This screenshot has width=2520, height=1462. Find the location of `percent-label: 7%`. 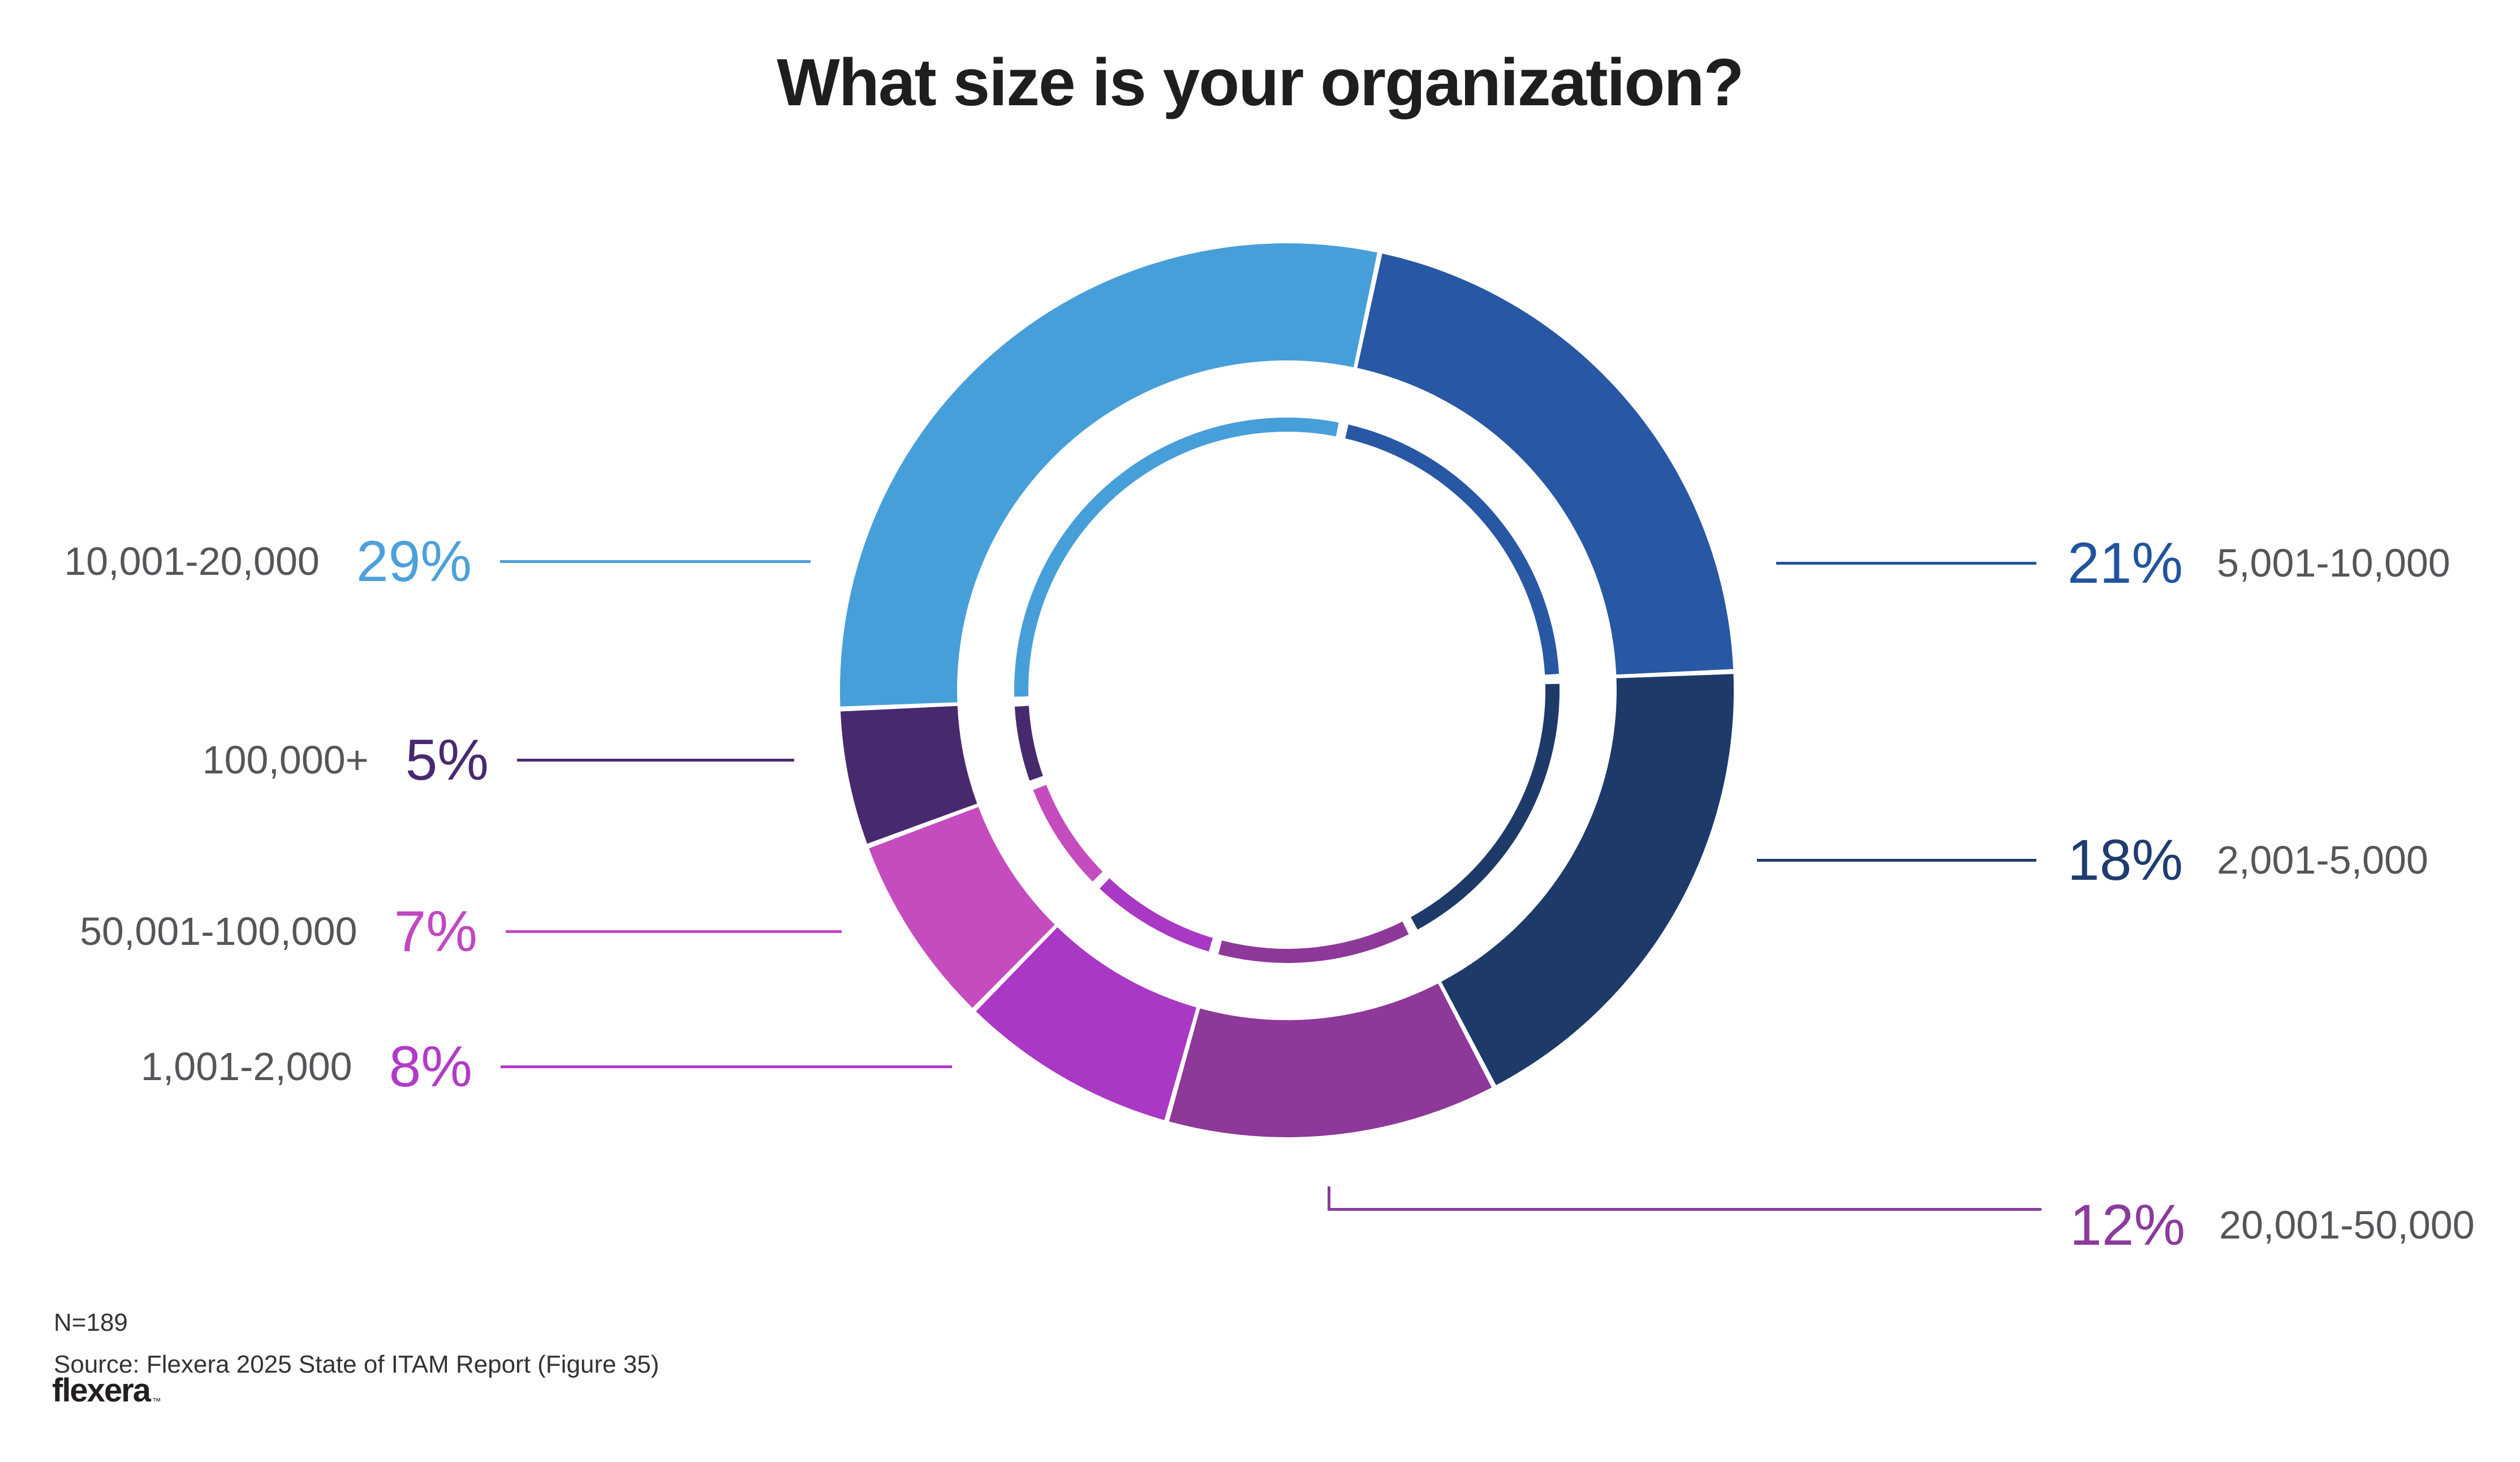

percent-label: 7% is located at coordinates (435, 931).